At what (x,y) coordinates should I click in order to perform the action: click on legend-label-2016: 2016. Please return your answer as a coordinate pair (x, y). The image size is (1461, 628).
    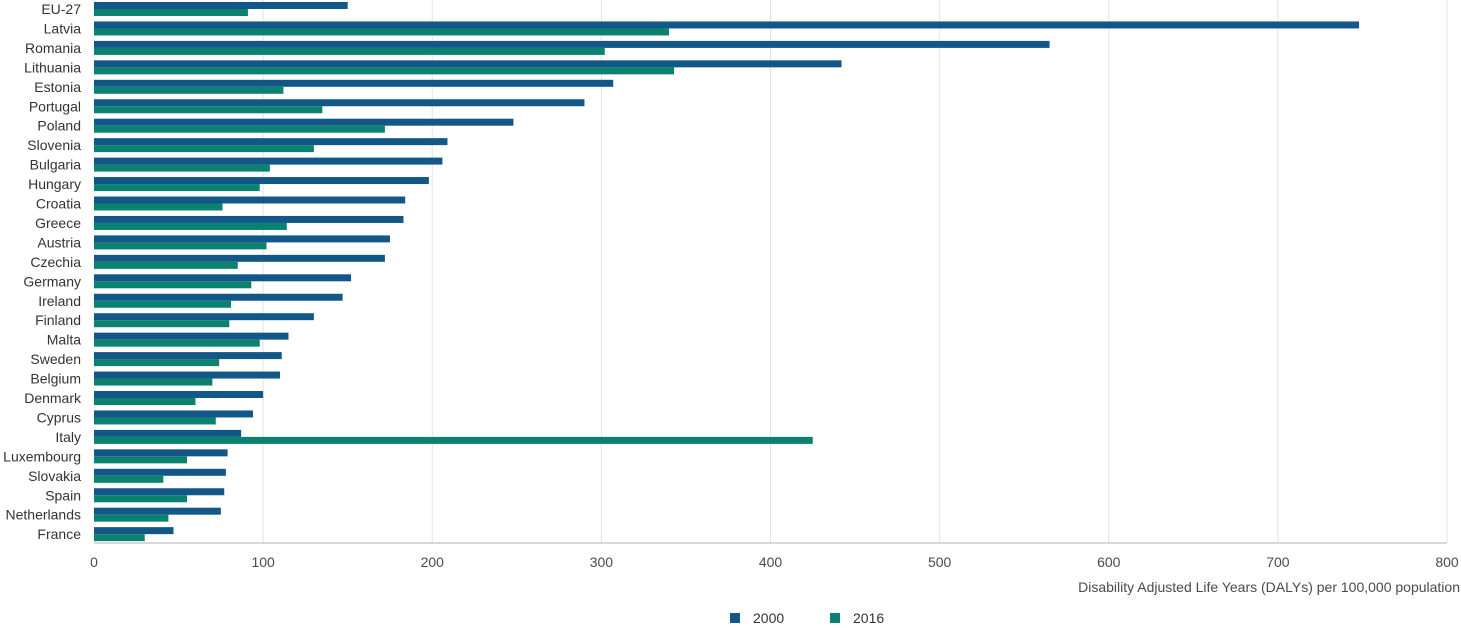
    Looking at the image, I should click on (868, 618).